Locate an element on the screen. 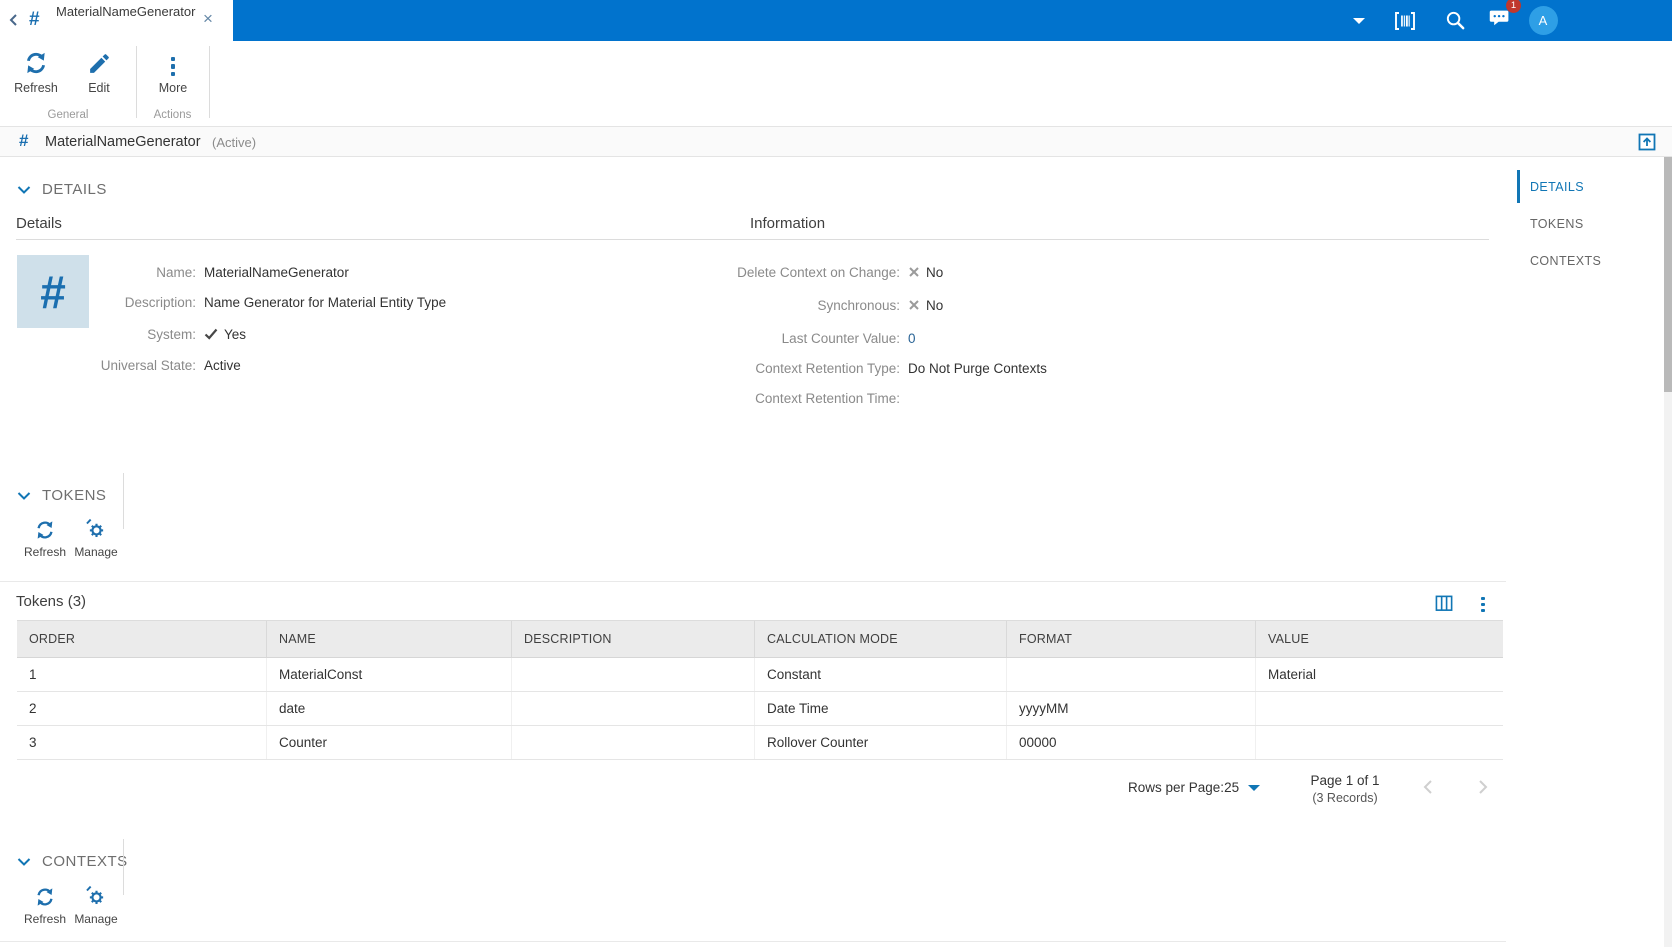 The height and width of the screenshot is (947, 1672). barcode-icon is located at coordinates (1405, 20).